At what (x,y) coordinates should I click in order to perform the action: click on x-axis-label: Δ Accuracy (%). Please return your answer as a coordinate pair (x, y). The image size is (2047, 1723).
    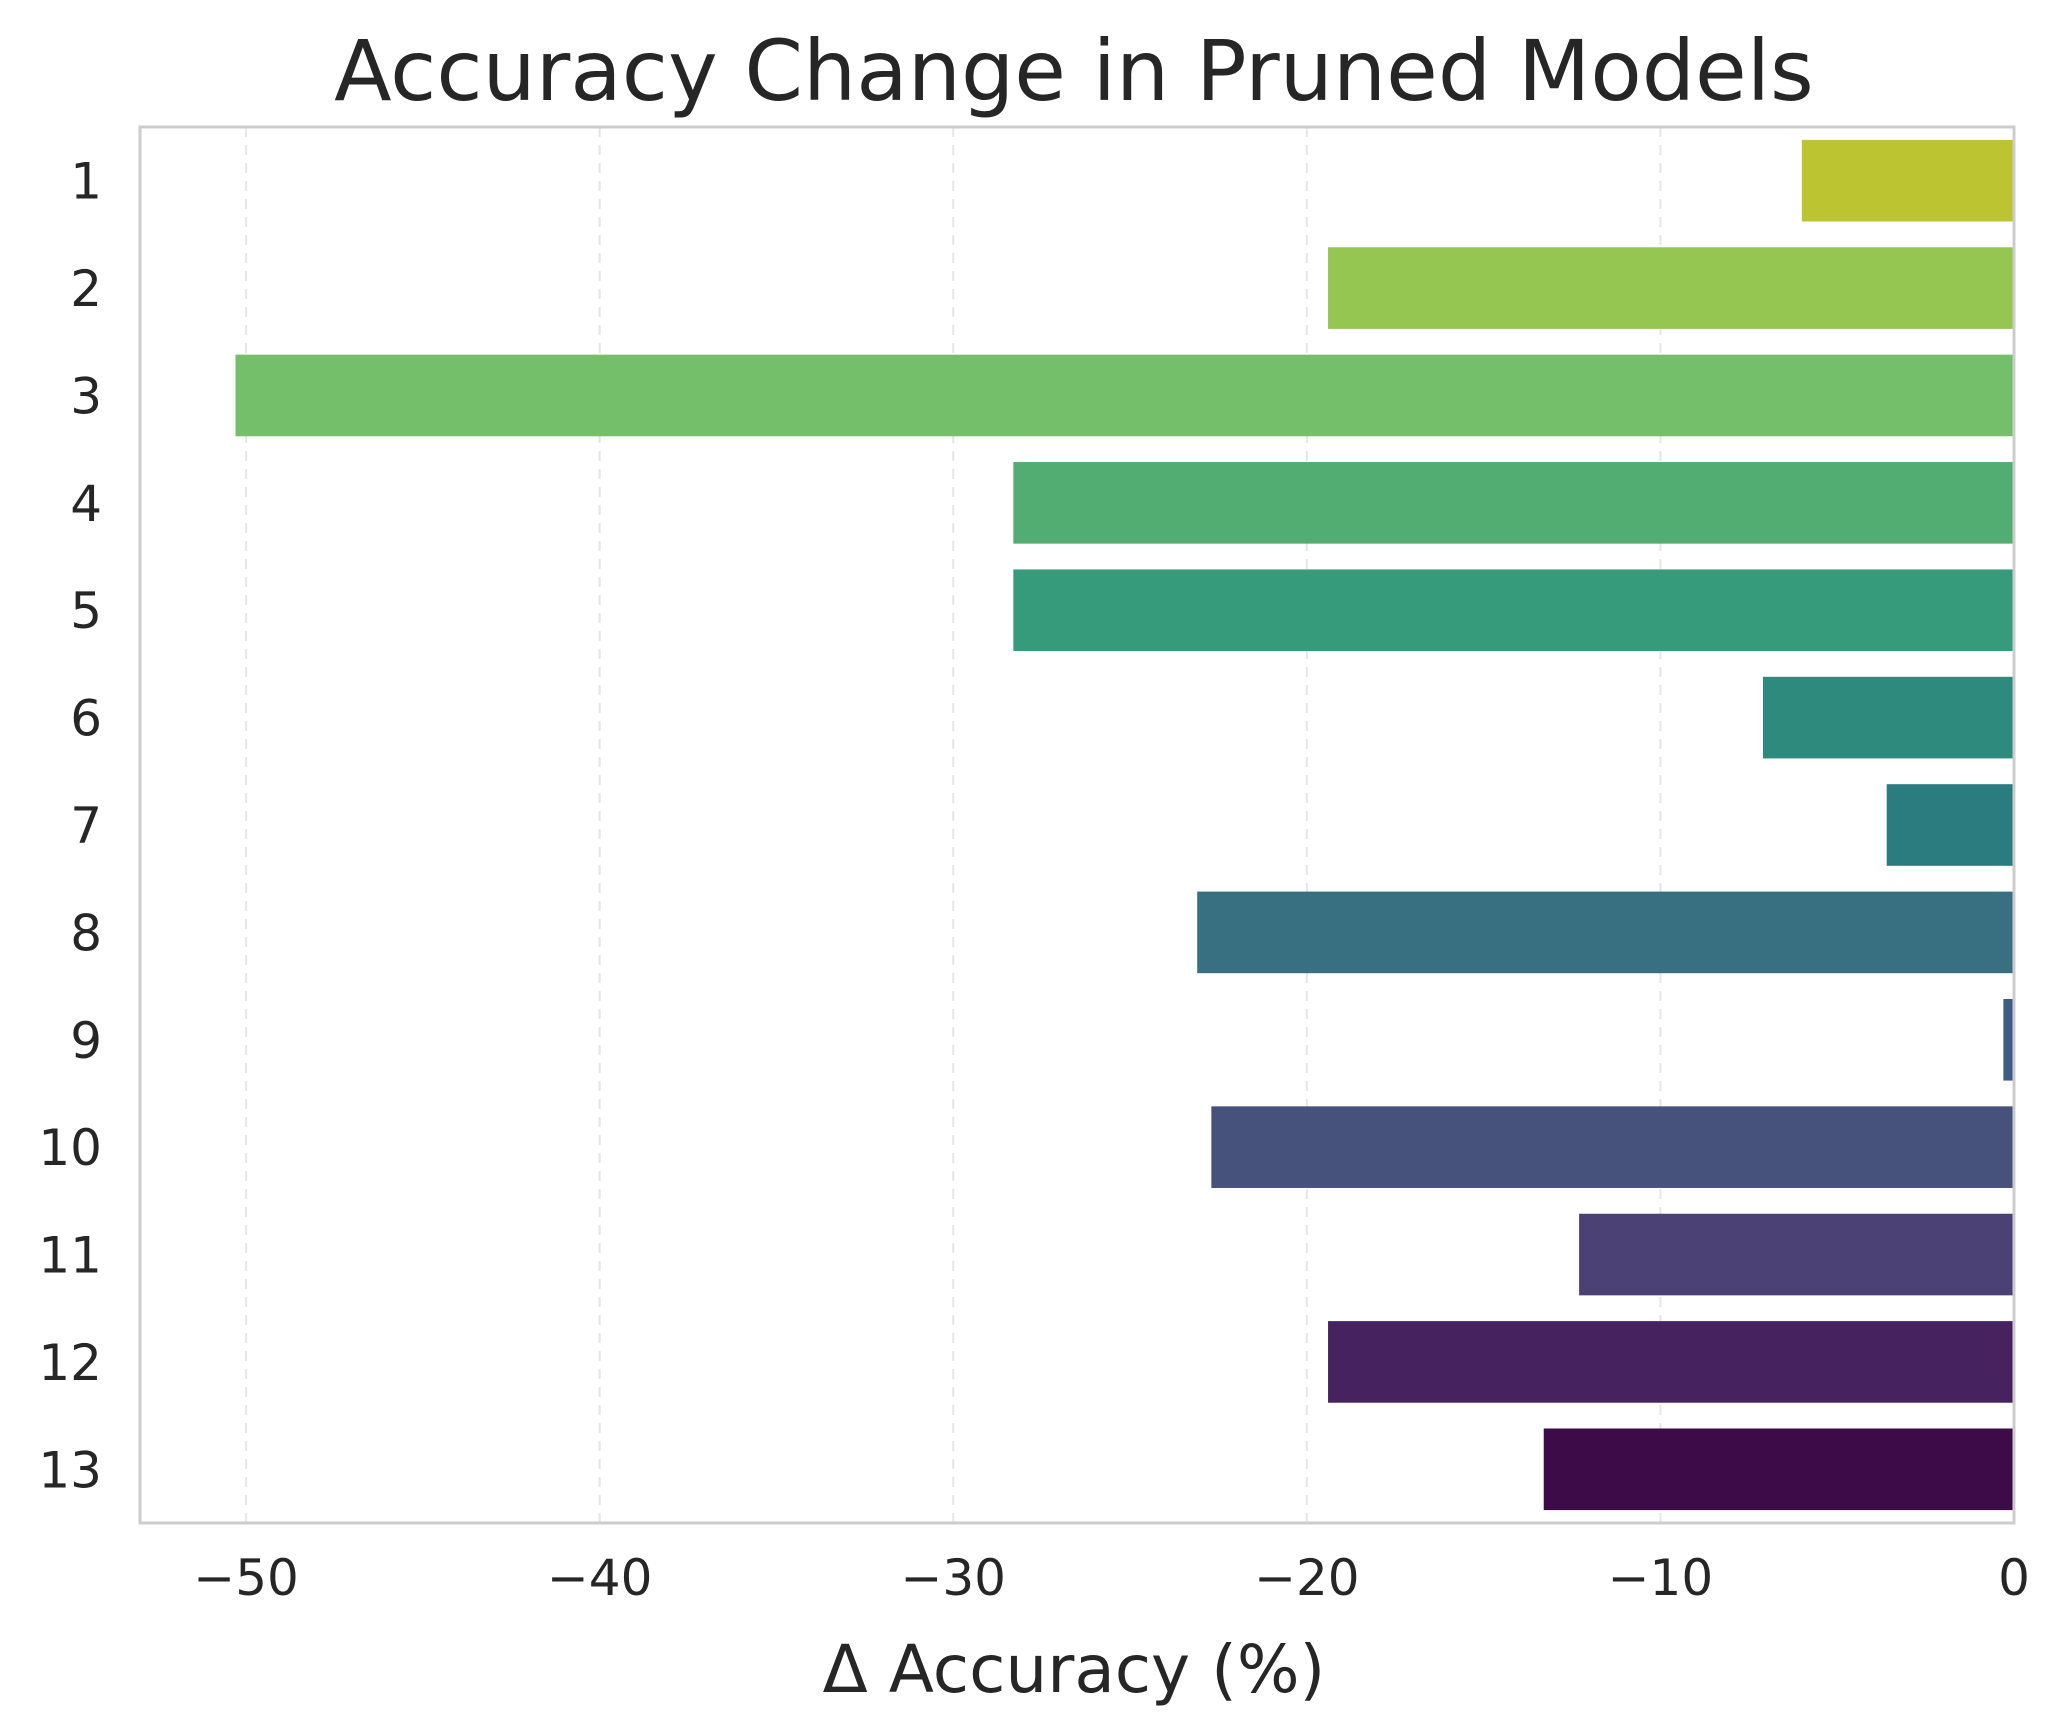
    Looking at the image, I should click on (1074, 1669).